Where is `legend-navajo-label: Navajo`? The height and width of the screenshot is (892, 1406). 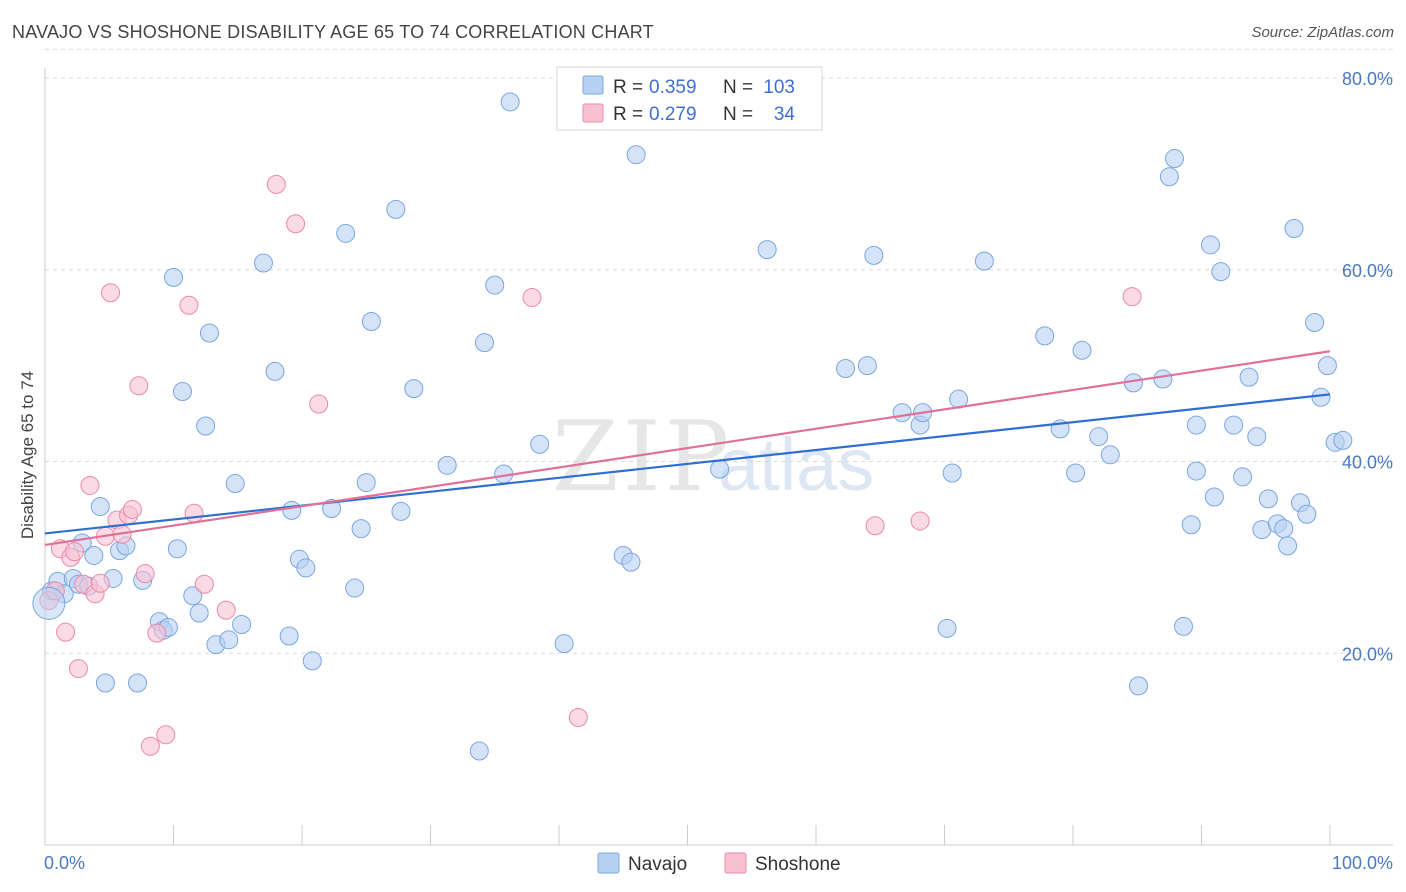
legend-navajo-label: Navajo is located at coordinates (657, 864).